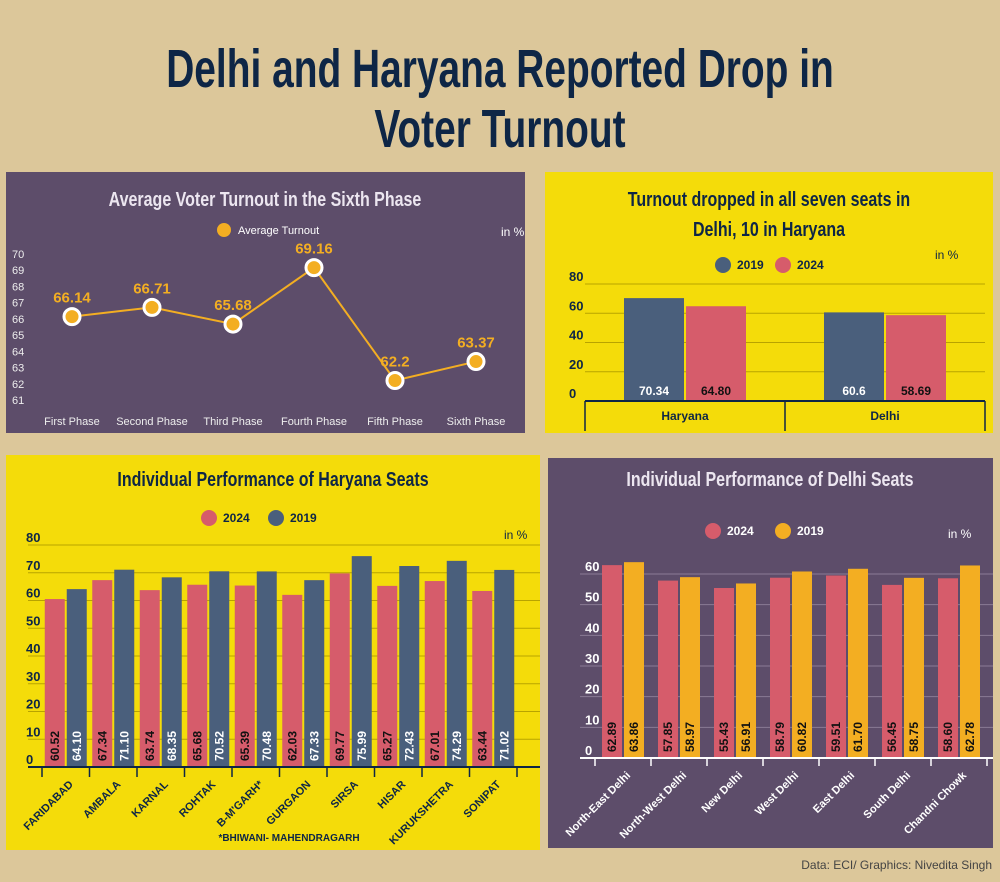 The width and height of the screenshot is (1000, 882). I want to click on bar-value-label: 65.68, so click(197, 746).